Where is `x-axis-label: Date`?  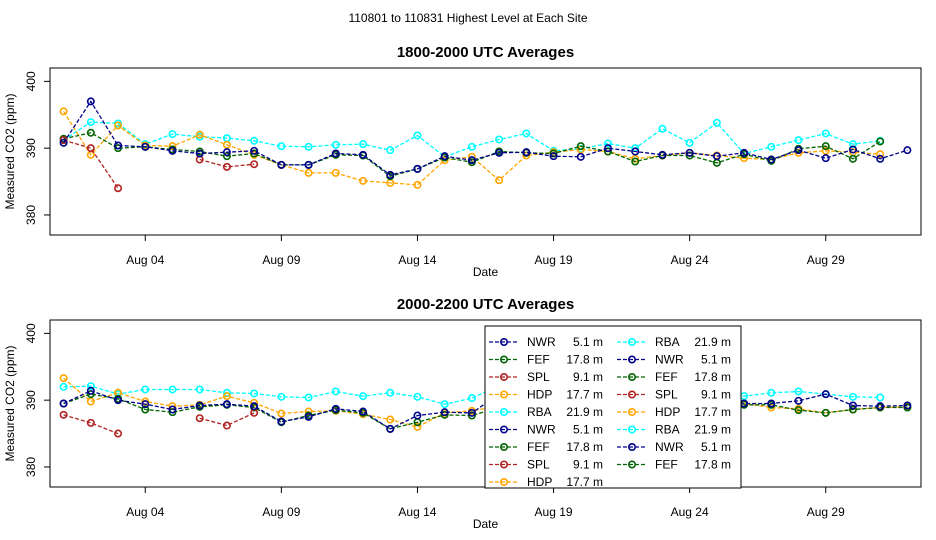
x-axis-label: Date is located at coordinates (486, 524).